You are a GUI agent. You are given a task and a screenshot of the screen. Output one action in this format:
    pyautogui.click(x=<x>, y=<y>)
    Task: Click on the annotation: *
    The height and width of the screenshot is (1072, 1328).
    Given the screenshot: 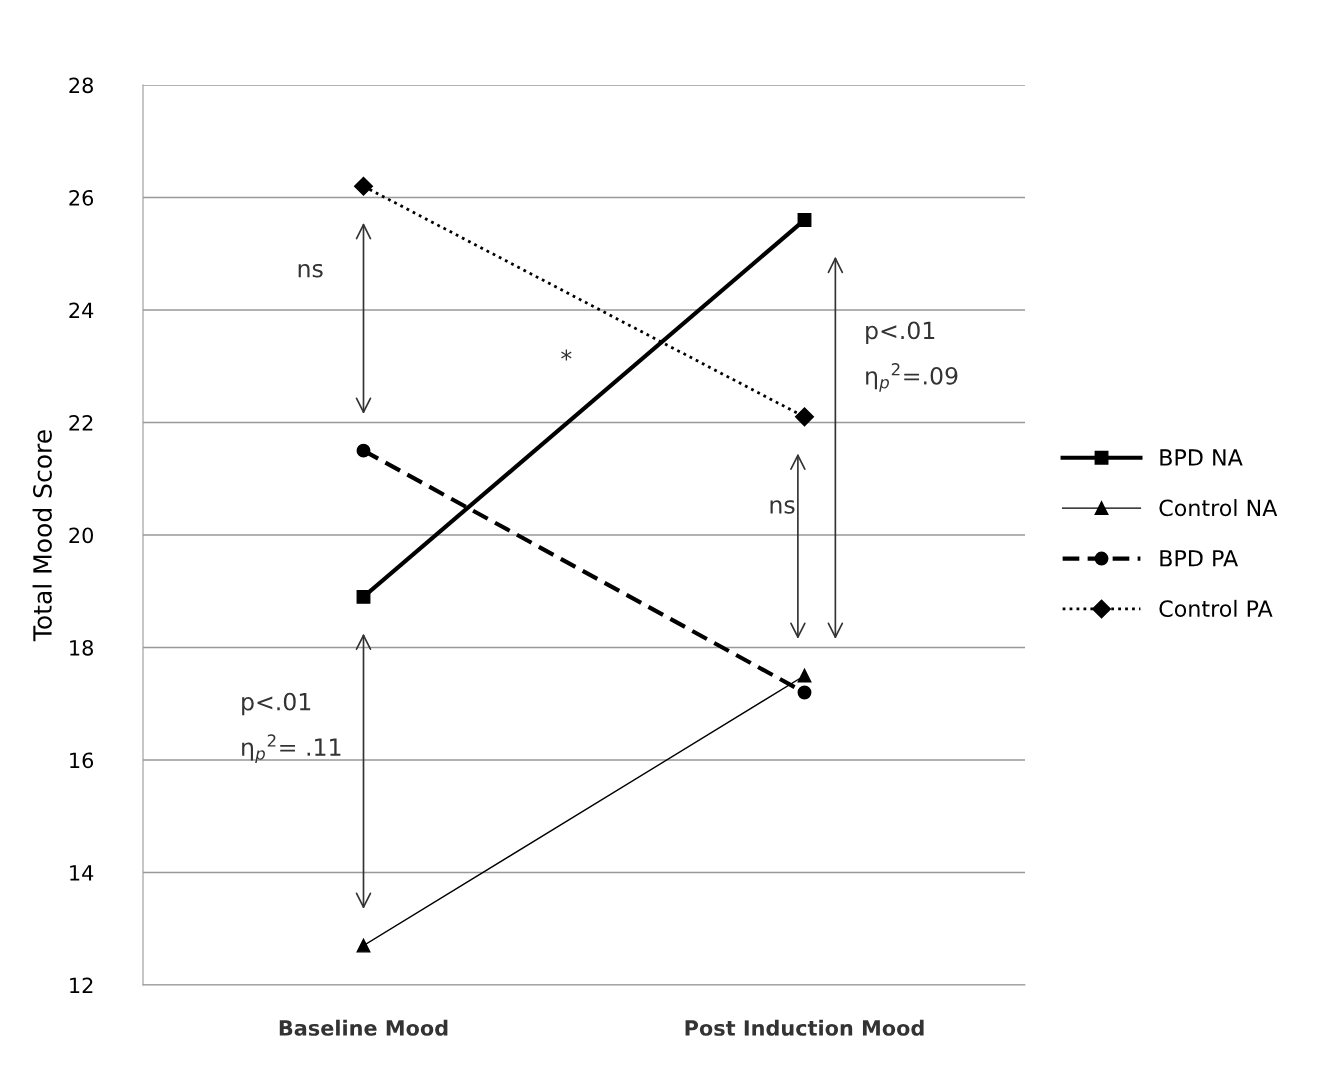 What is the action you would take?
    pyautogui.click(x=566, y=355)
    